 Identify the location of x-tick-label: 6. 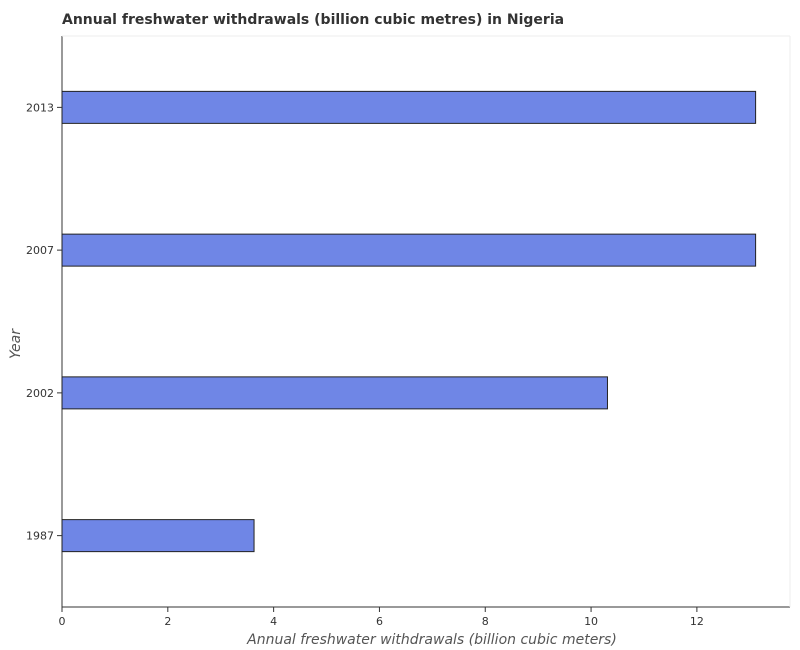
(379, 621).